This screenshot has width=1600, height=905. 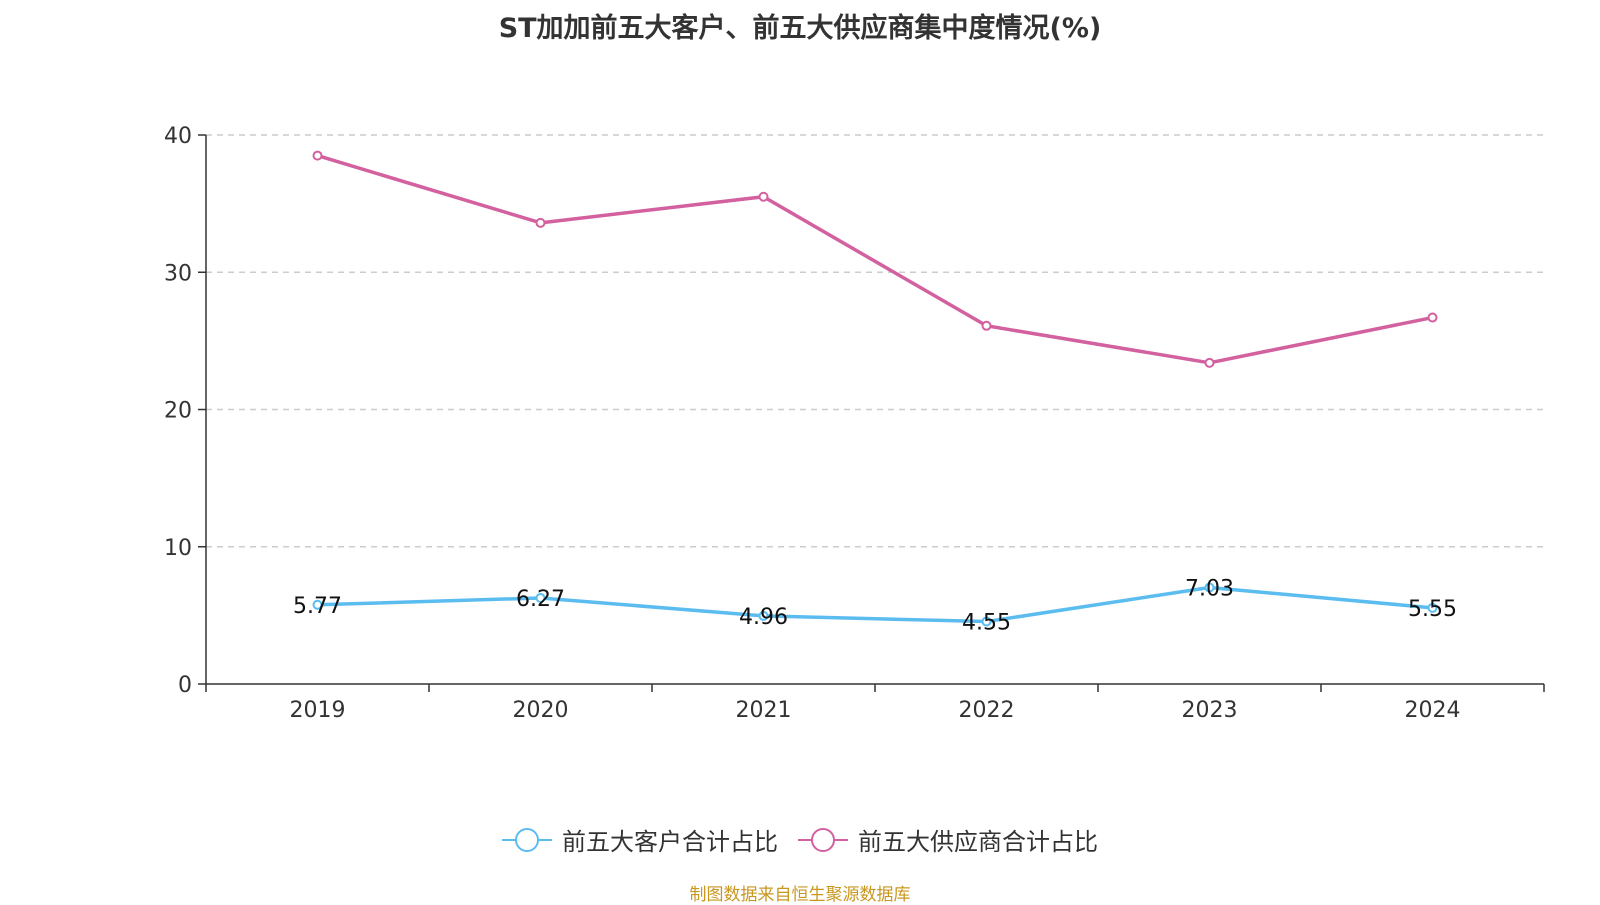 What do you see at coordinates (1432, 317) in the screenshot?
I see `data-point-1-2024` at bounding box center [1432, 317].